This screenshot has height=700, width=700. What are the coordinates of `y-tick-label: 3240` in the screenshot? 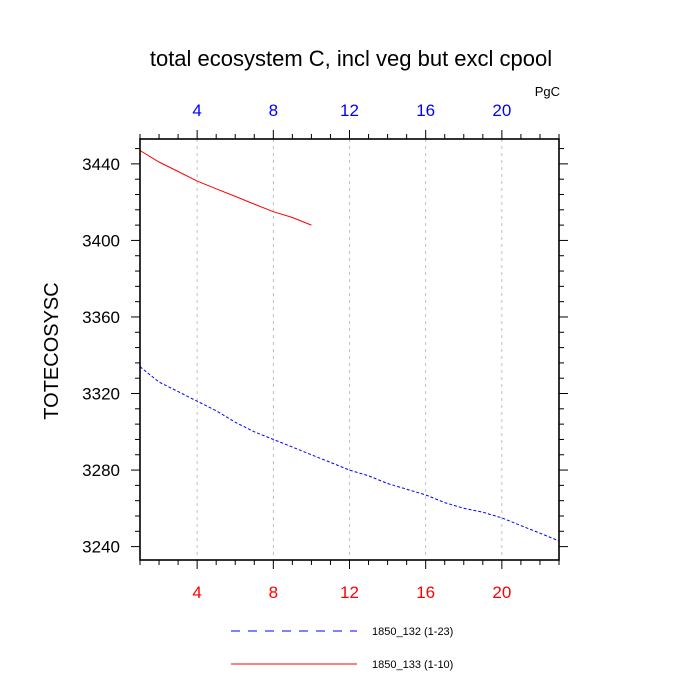 It's located at (101, 547).